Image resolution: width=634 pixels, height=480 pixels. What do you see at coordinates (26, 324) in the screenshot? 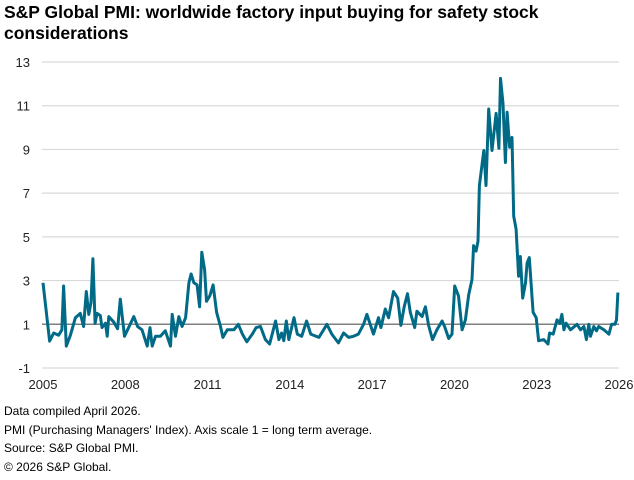
I see `y-tick-label: 1` at bounding box center [26, 324].